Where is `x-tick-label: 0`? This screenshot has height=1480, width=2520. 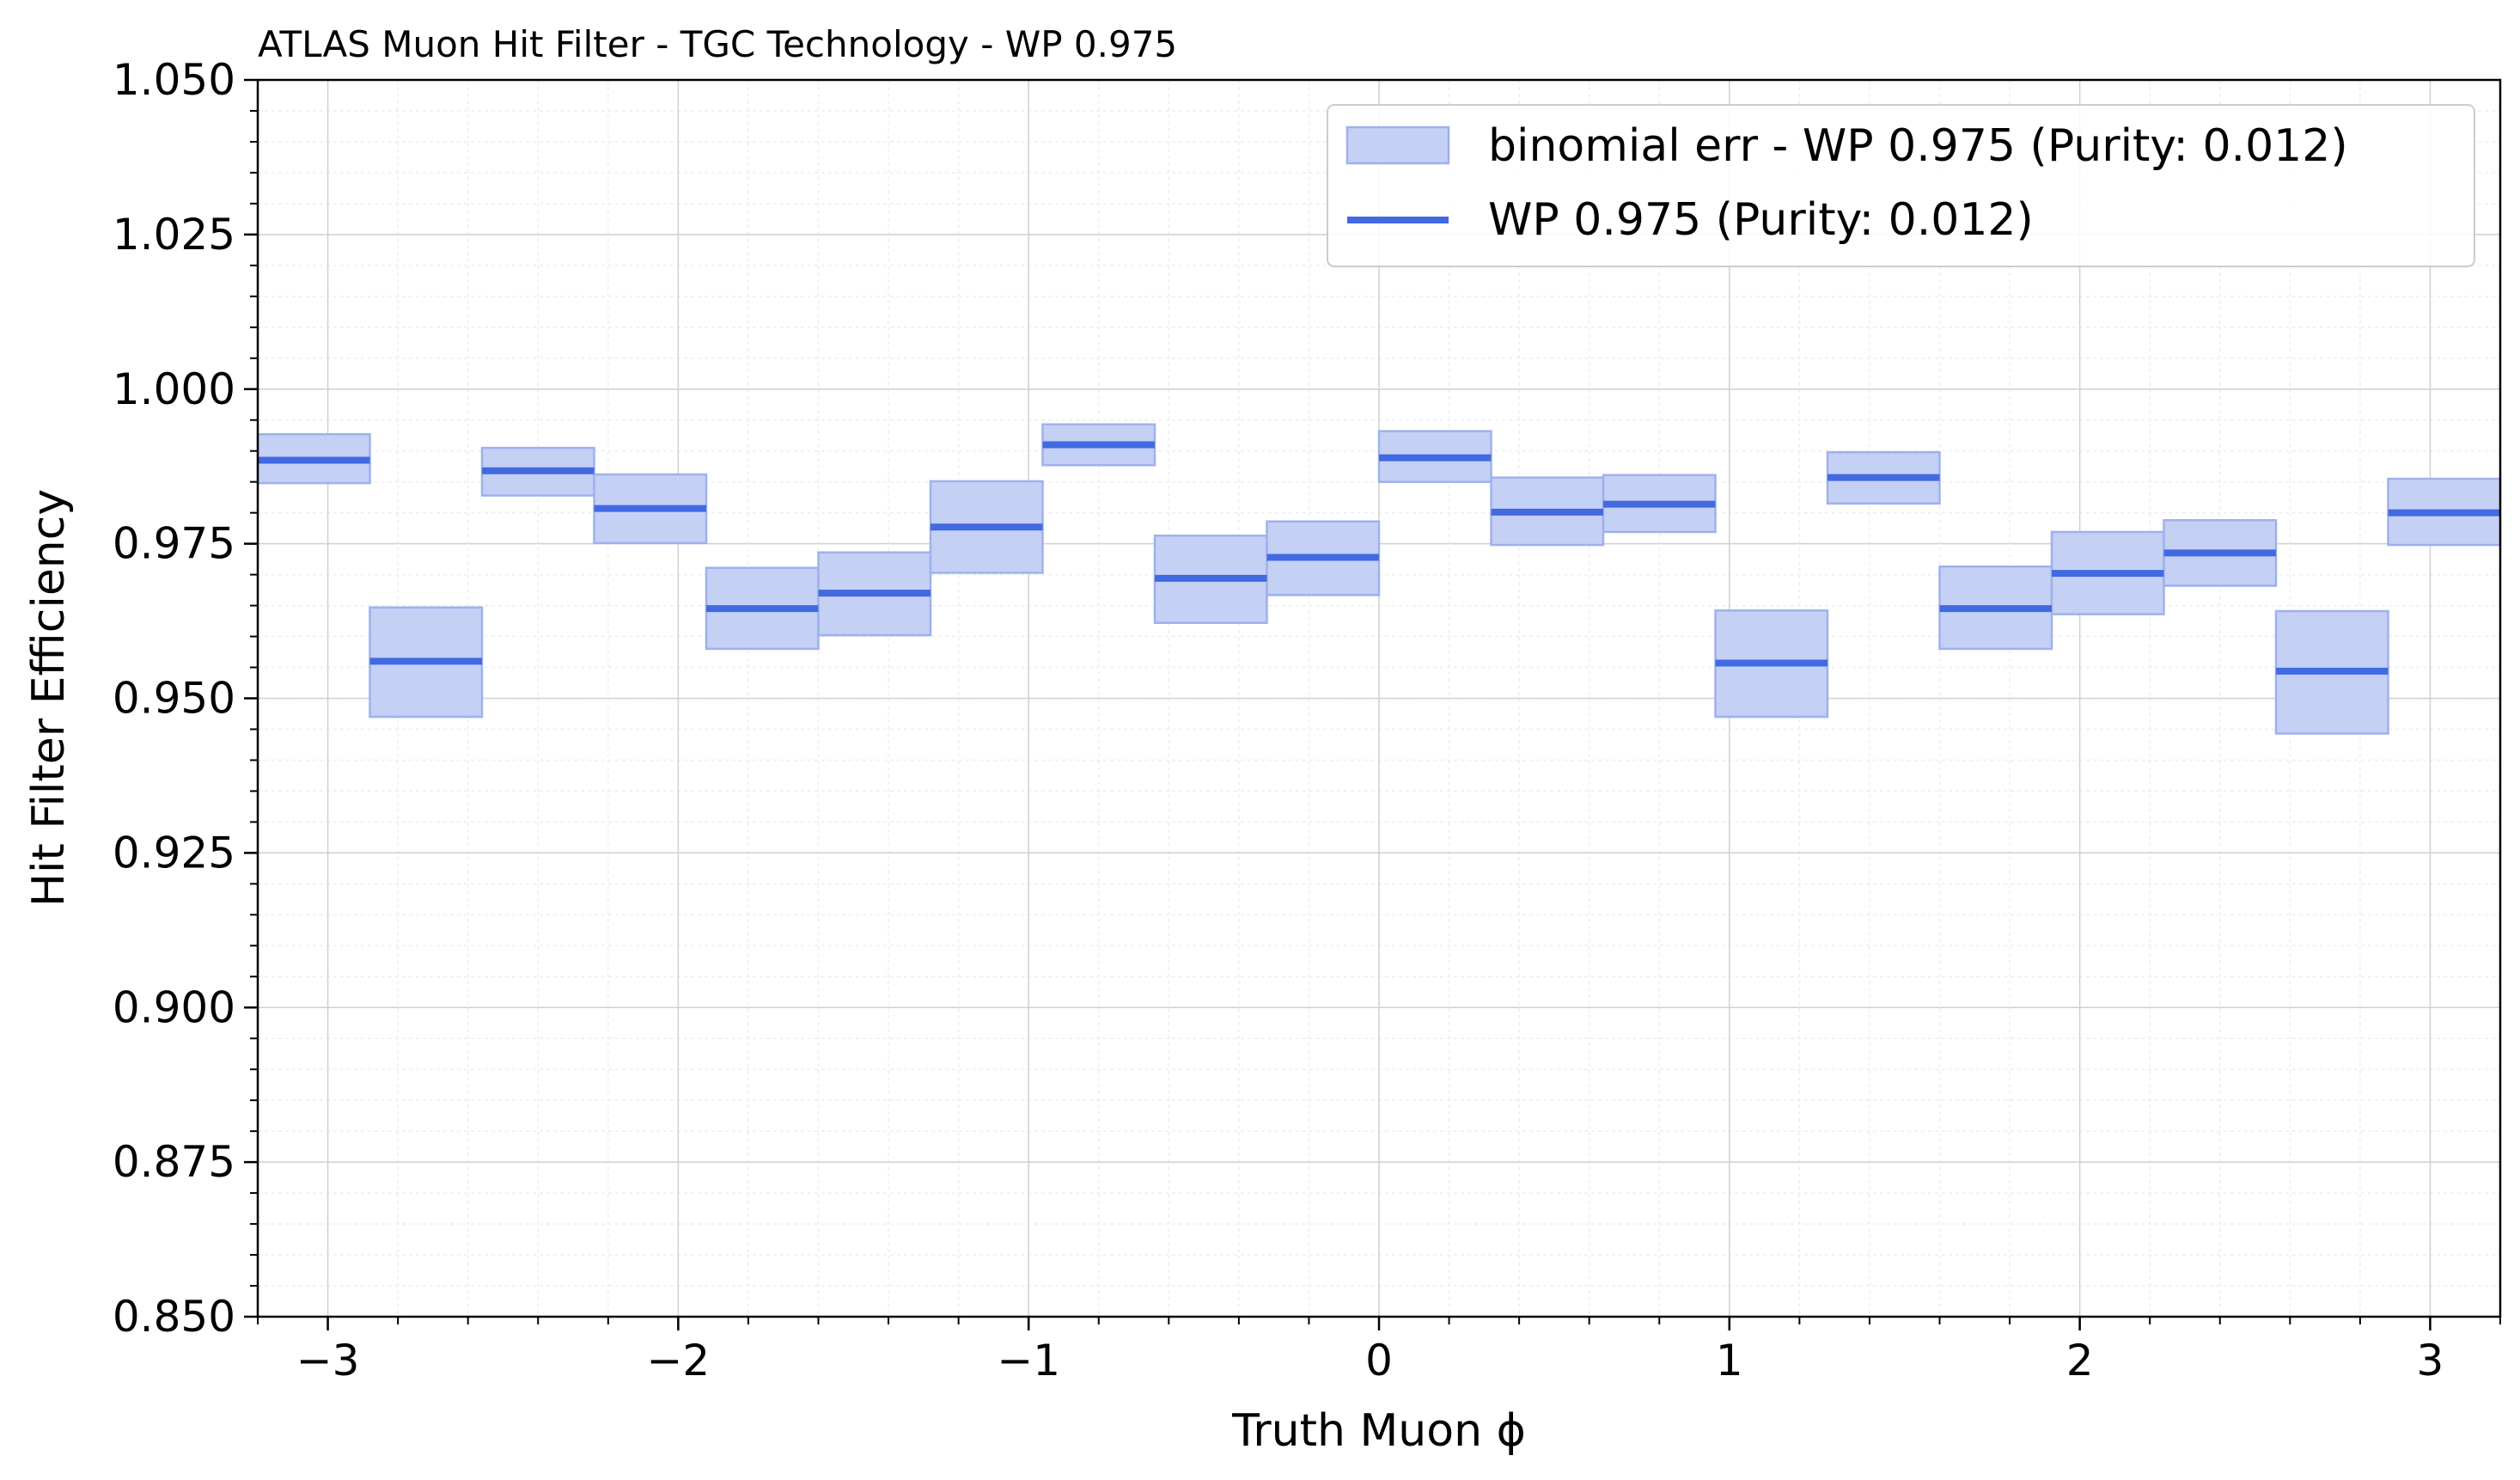
x-tick-label: 0 is located at coordinates (1379, 1360).